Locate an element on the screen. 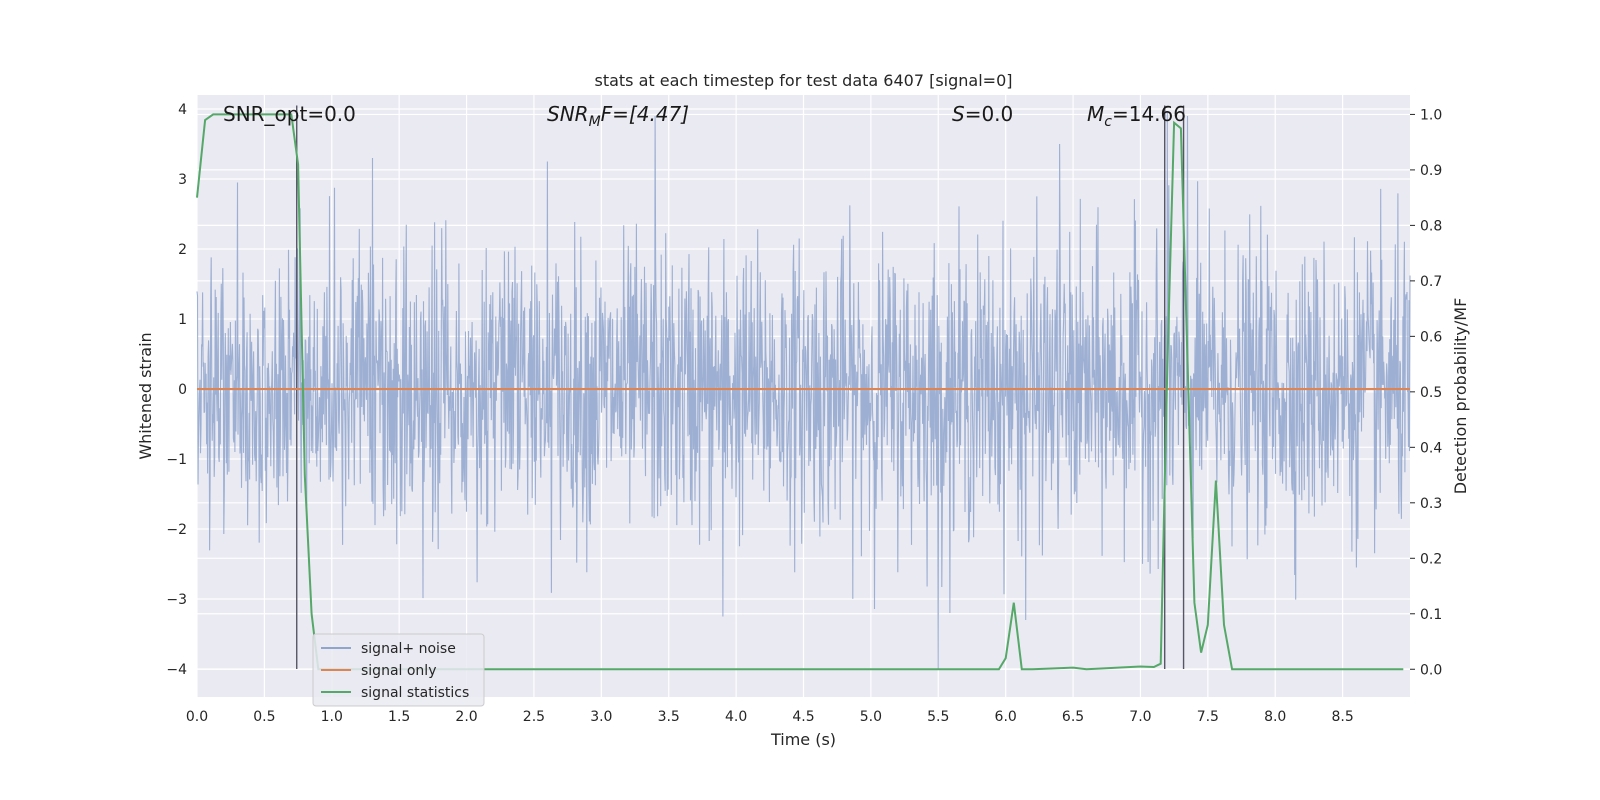  annotation-s: S=0.0 is located at coordinates (982, 114).